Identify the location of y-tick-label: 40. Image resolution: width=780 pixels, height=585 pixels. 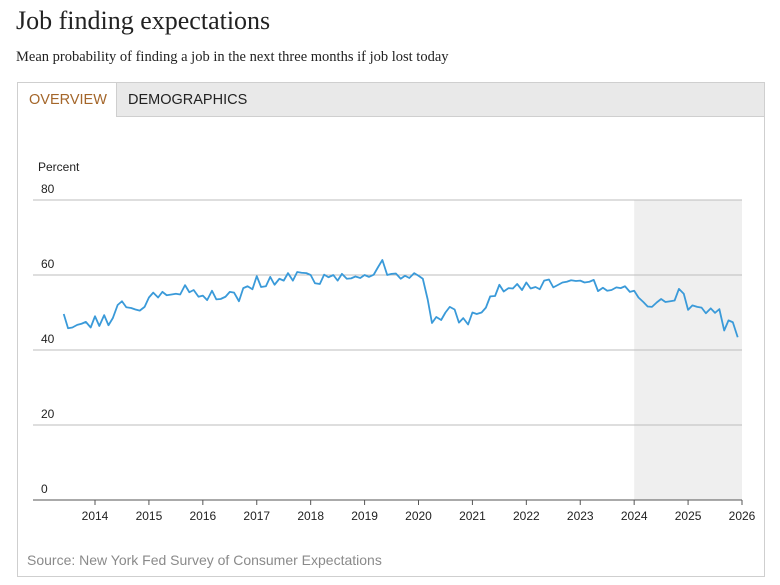
(48, 339).